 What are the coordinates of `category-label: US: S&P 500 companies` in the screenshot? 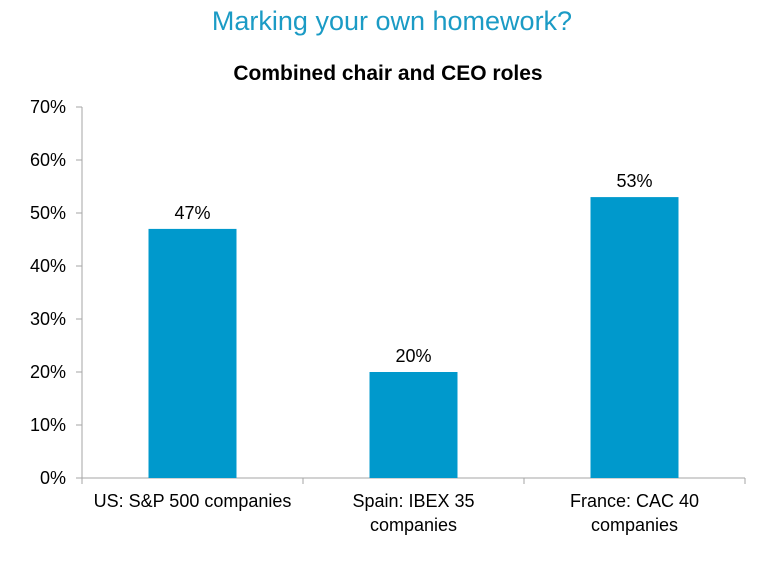 It's located at (193, 501).